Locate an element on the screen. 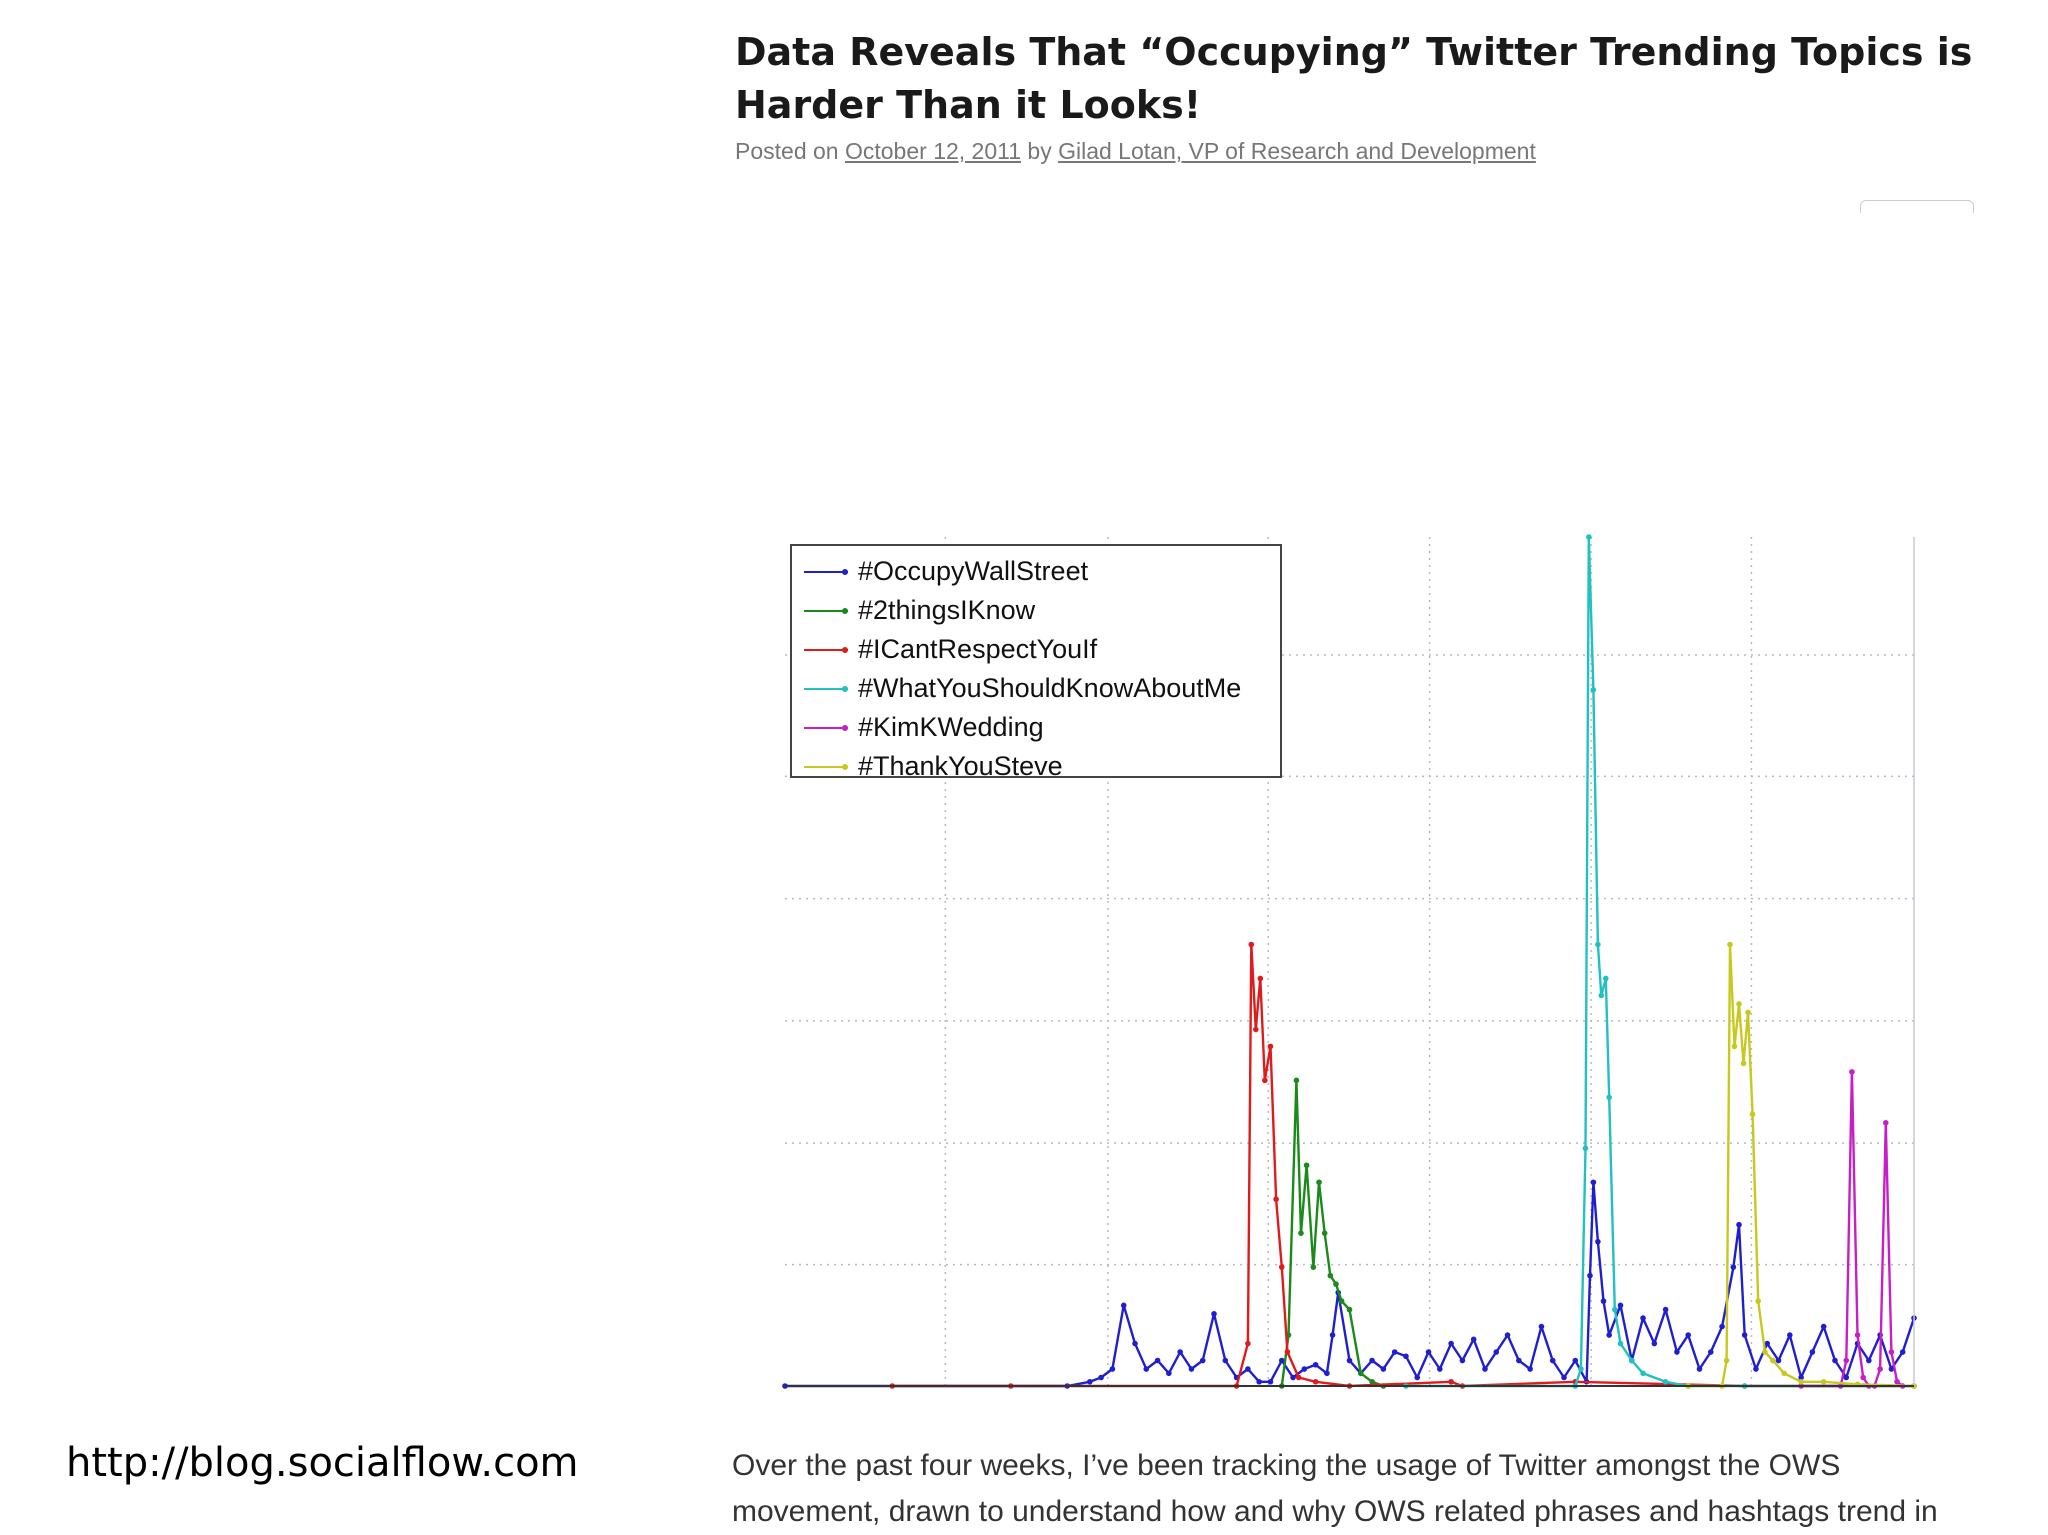 The width and height of the screenshot is (2048, 1535). share-widget is located at coordinates (1917, 206).